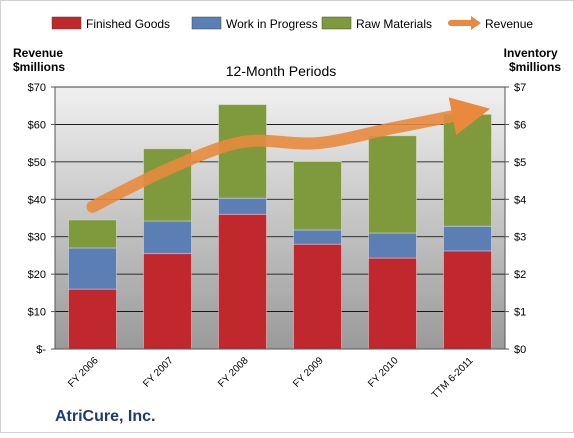  What do you see at coordinates (128, 24) in the screenshot?
I see `legend-label-finished-goods: Finished Goods` at bounding box center [128, 24].